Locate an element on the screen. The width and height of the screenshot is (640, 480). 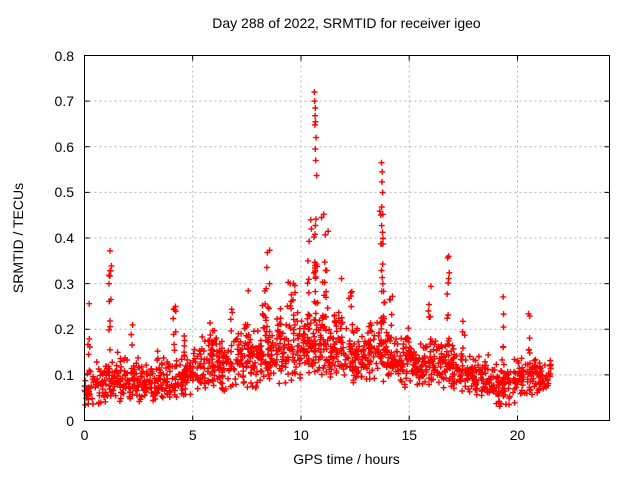
y-tick-label: 0.3 is located at coordinates (64, 283).